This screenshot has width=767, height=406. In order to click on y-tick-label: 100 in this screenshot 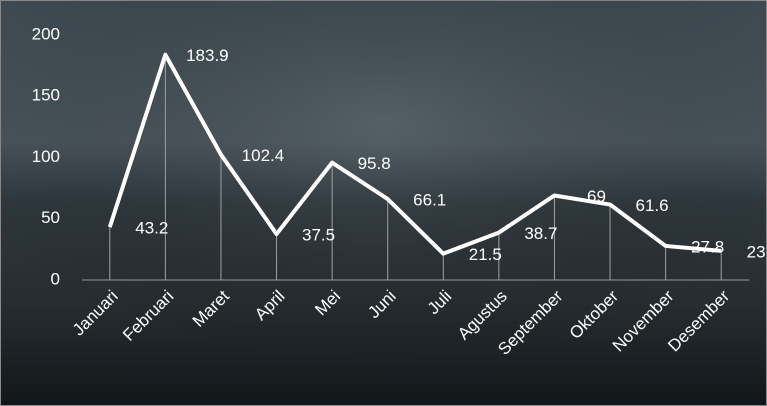, I will do `click(46, 156)`.